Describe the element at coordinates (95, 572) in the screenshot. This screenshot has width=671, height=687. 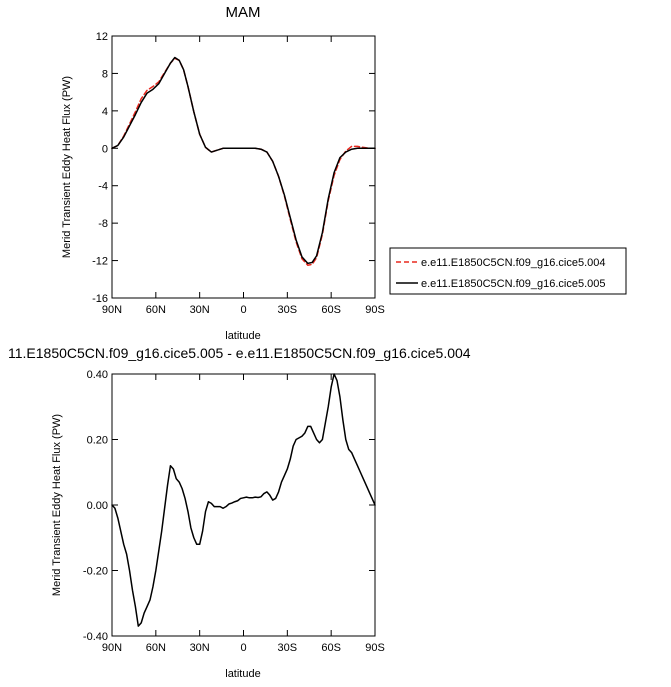
I see `bottom-y-tick-label: -0.20` at that location.